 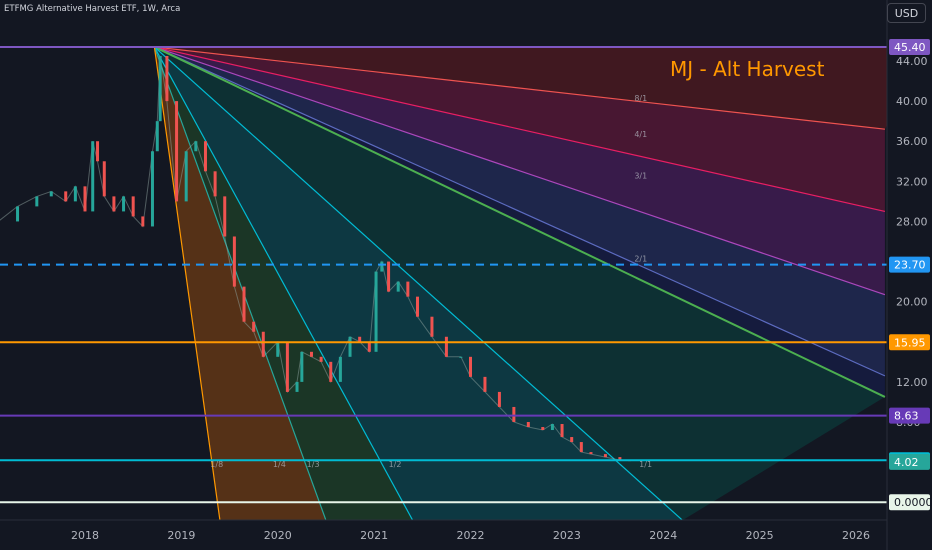 What do you see at coordinates (374, 535) in the screenshot?
I see `x-tick-label: 2021` at bounding box center [374, 535].